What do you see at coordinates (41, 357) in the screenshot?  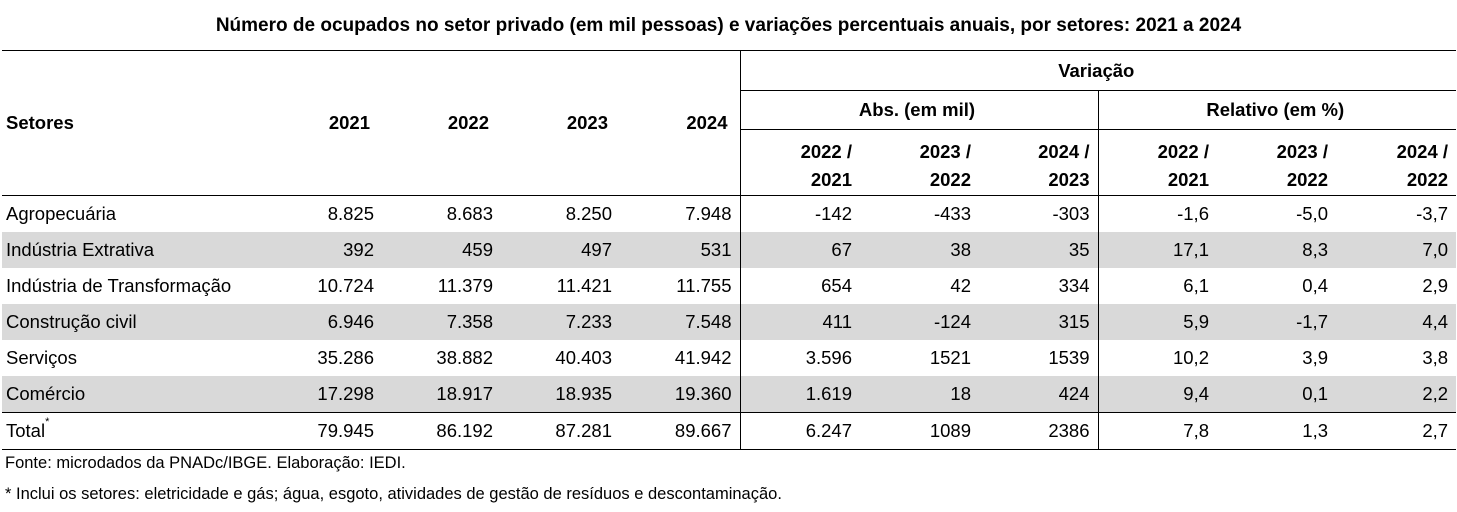 I see `row-label: Serviços` at bounding box center [41, 357].